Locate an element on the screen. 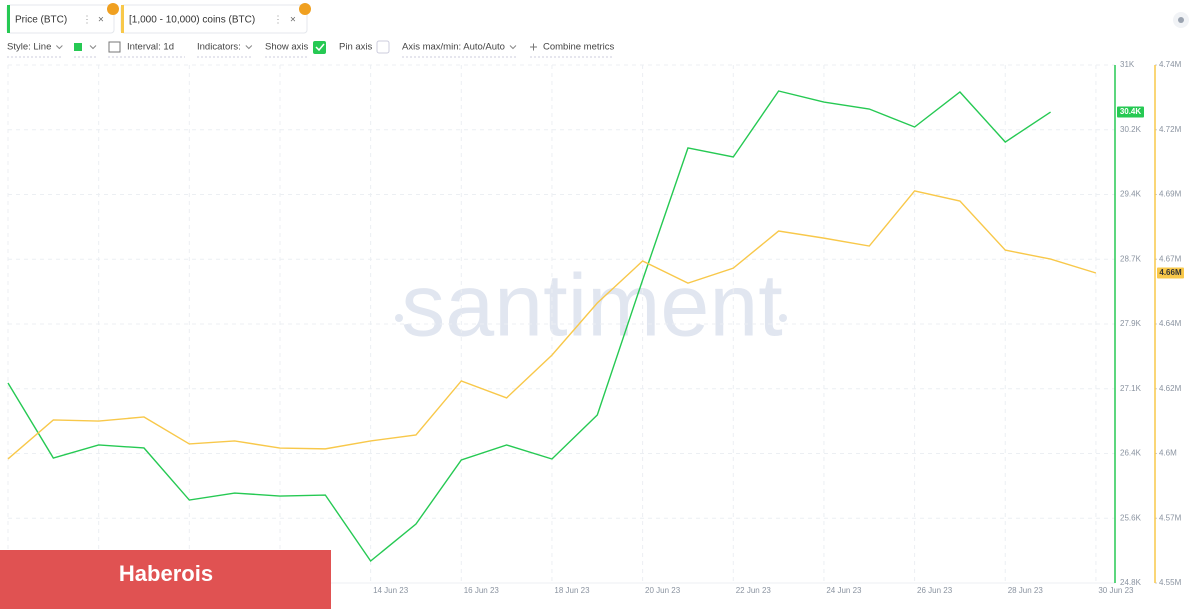  y2-tick-label: 4.69M is located at coordinates (1170, 194).